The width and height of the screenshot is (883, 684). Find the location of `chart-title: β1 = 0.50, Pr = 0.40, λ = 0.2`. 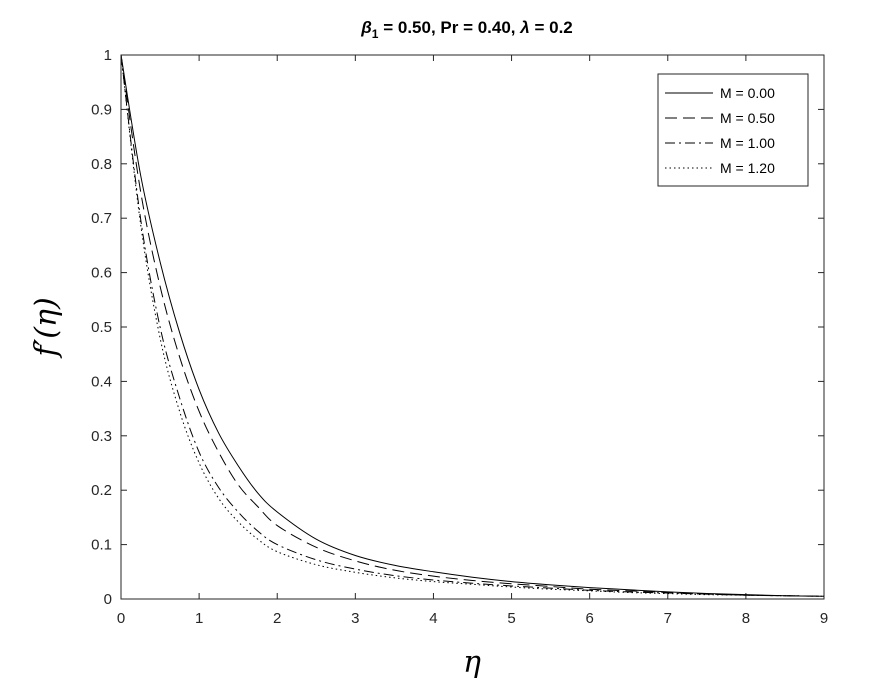

chart-title: β1 = 0.50, Pr = 0.40, λ = 0.2 is located at coordinates (466, 29).